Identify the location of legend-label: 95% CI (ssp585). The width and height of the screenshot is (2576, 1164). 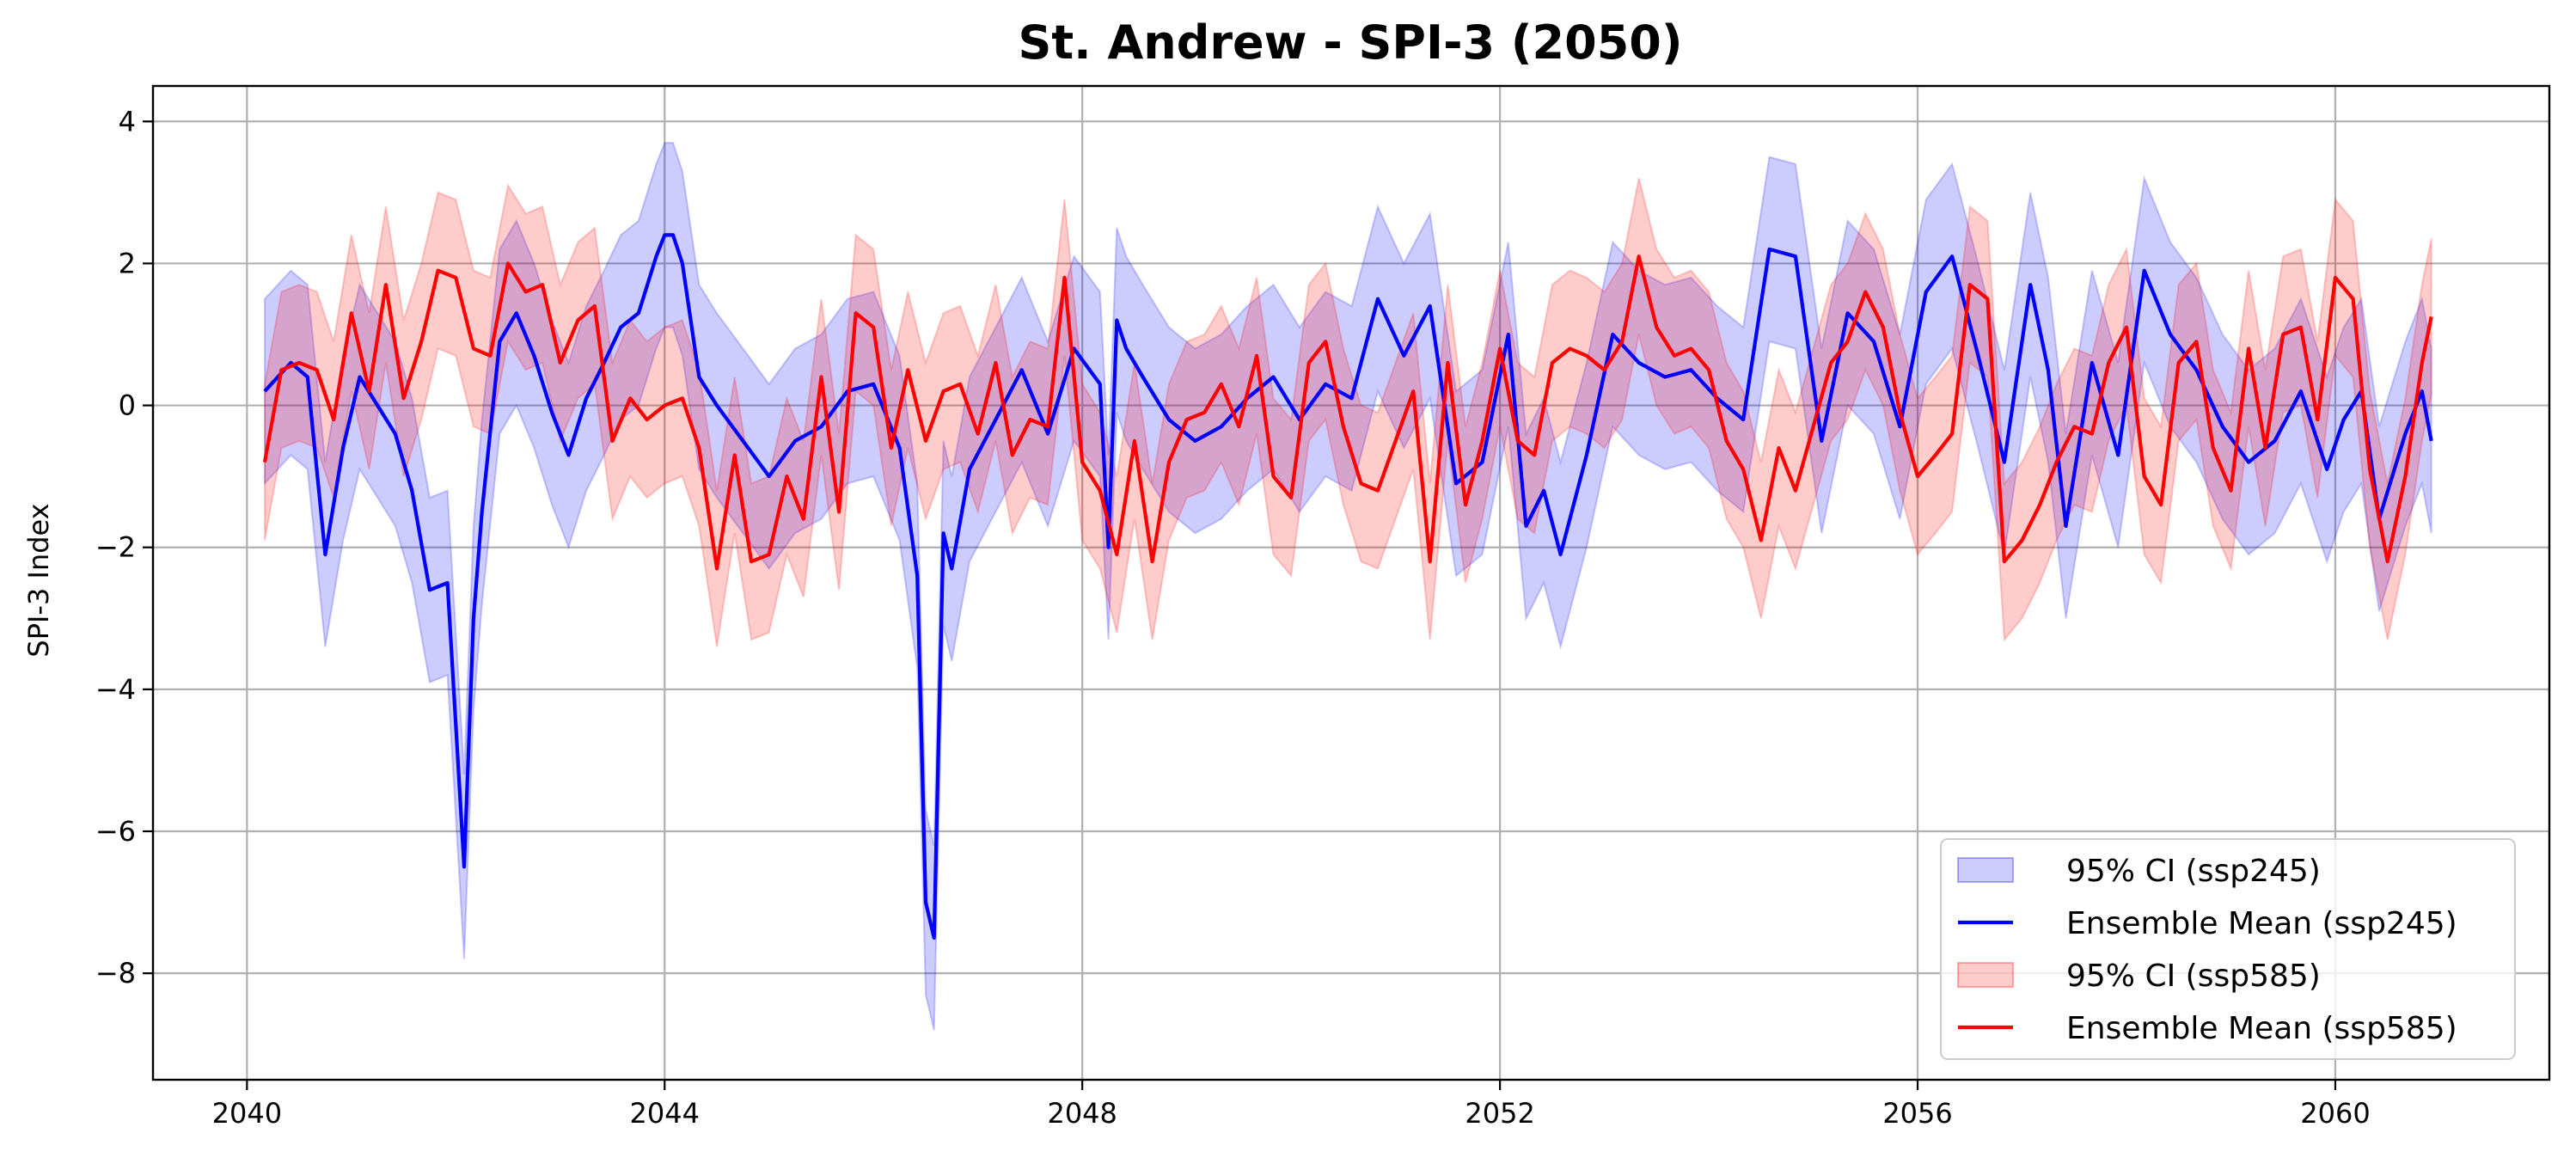
(2193, 976).